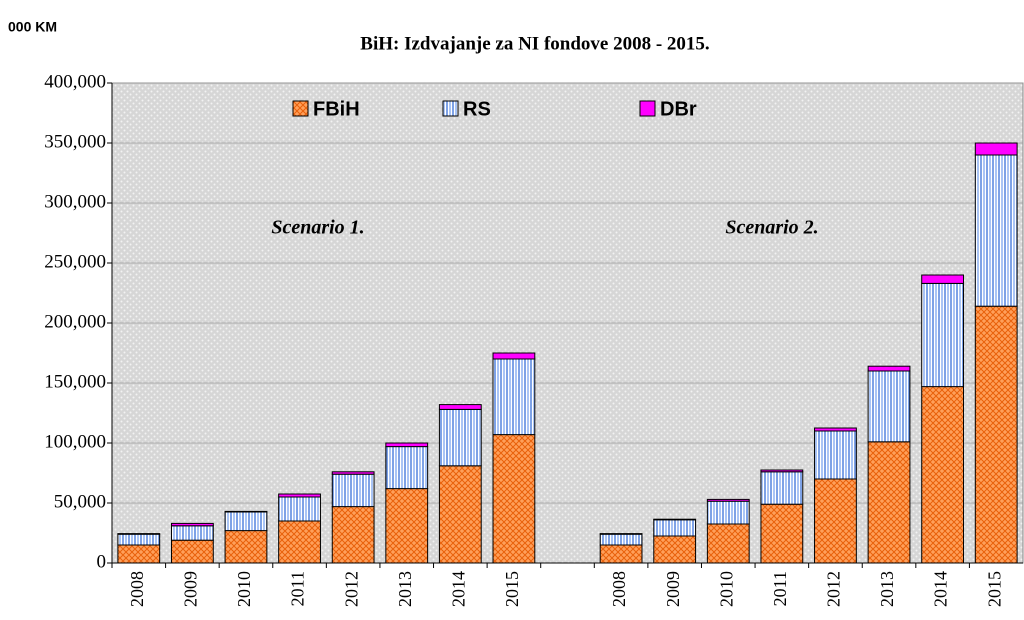 The image size is (1024, 620). Describe the element at coordinates (102, 561) in the screenshot. I see `y-tick-label: 0` at that location.